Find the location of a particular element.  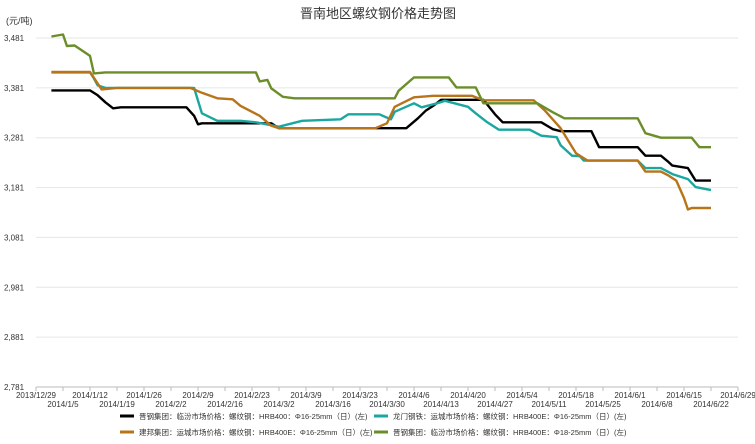

y-axis-label: (元/吨) is located at coordinates (19, 20).